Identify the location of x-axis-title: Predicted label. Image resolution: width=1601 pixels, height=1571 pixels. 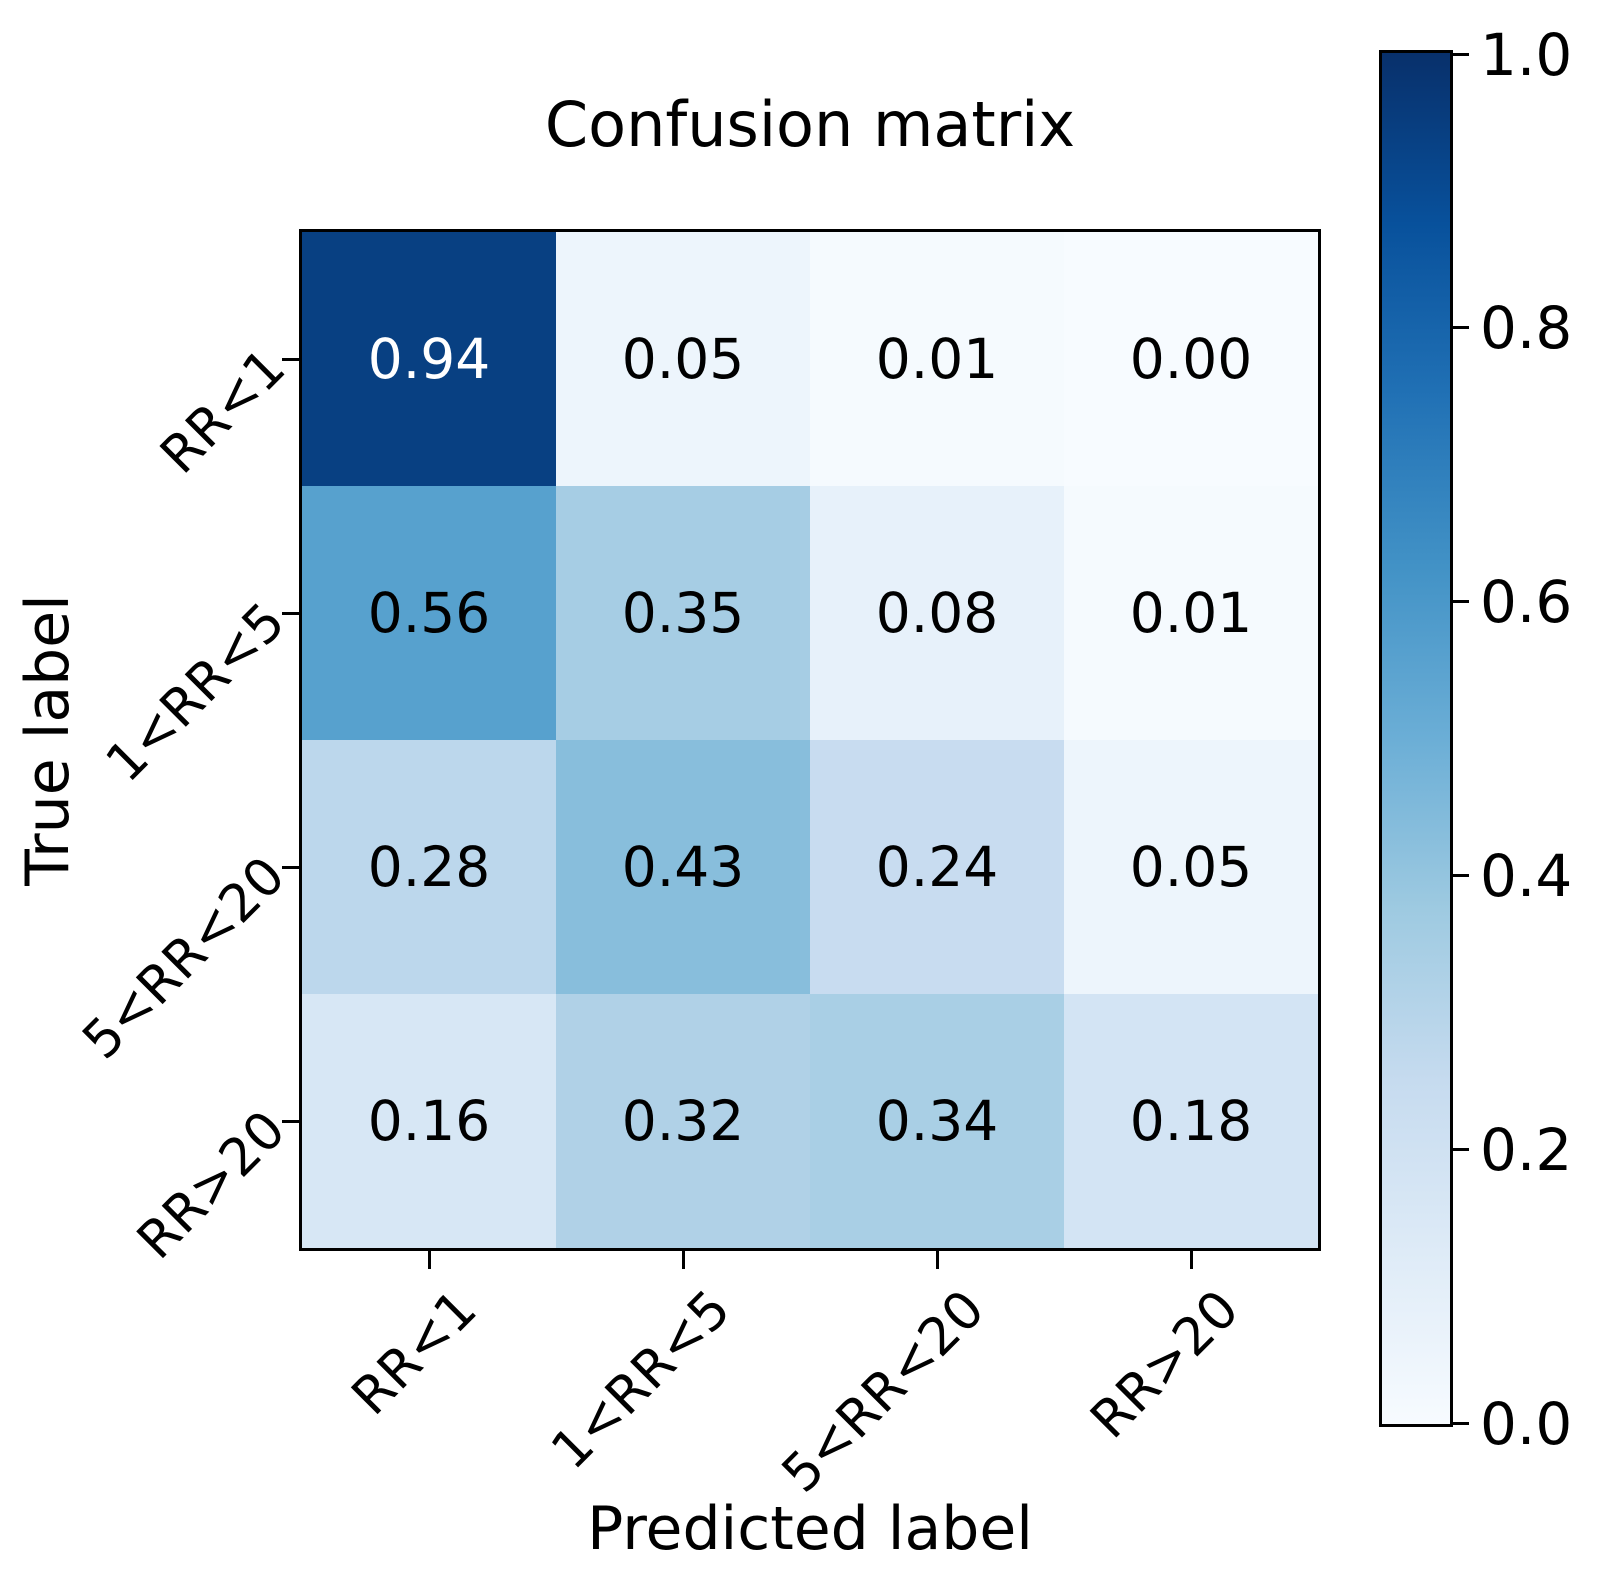
(810, 1529).